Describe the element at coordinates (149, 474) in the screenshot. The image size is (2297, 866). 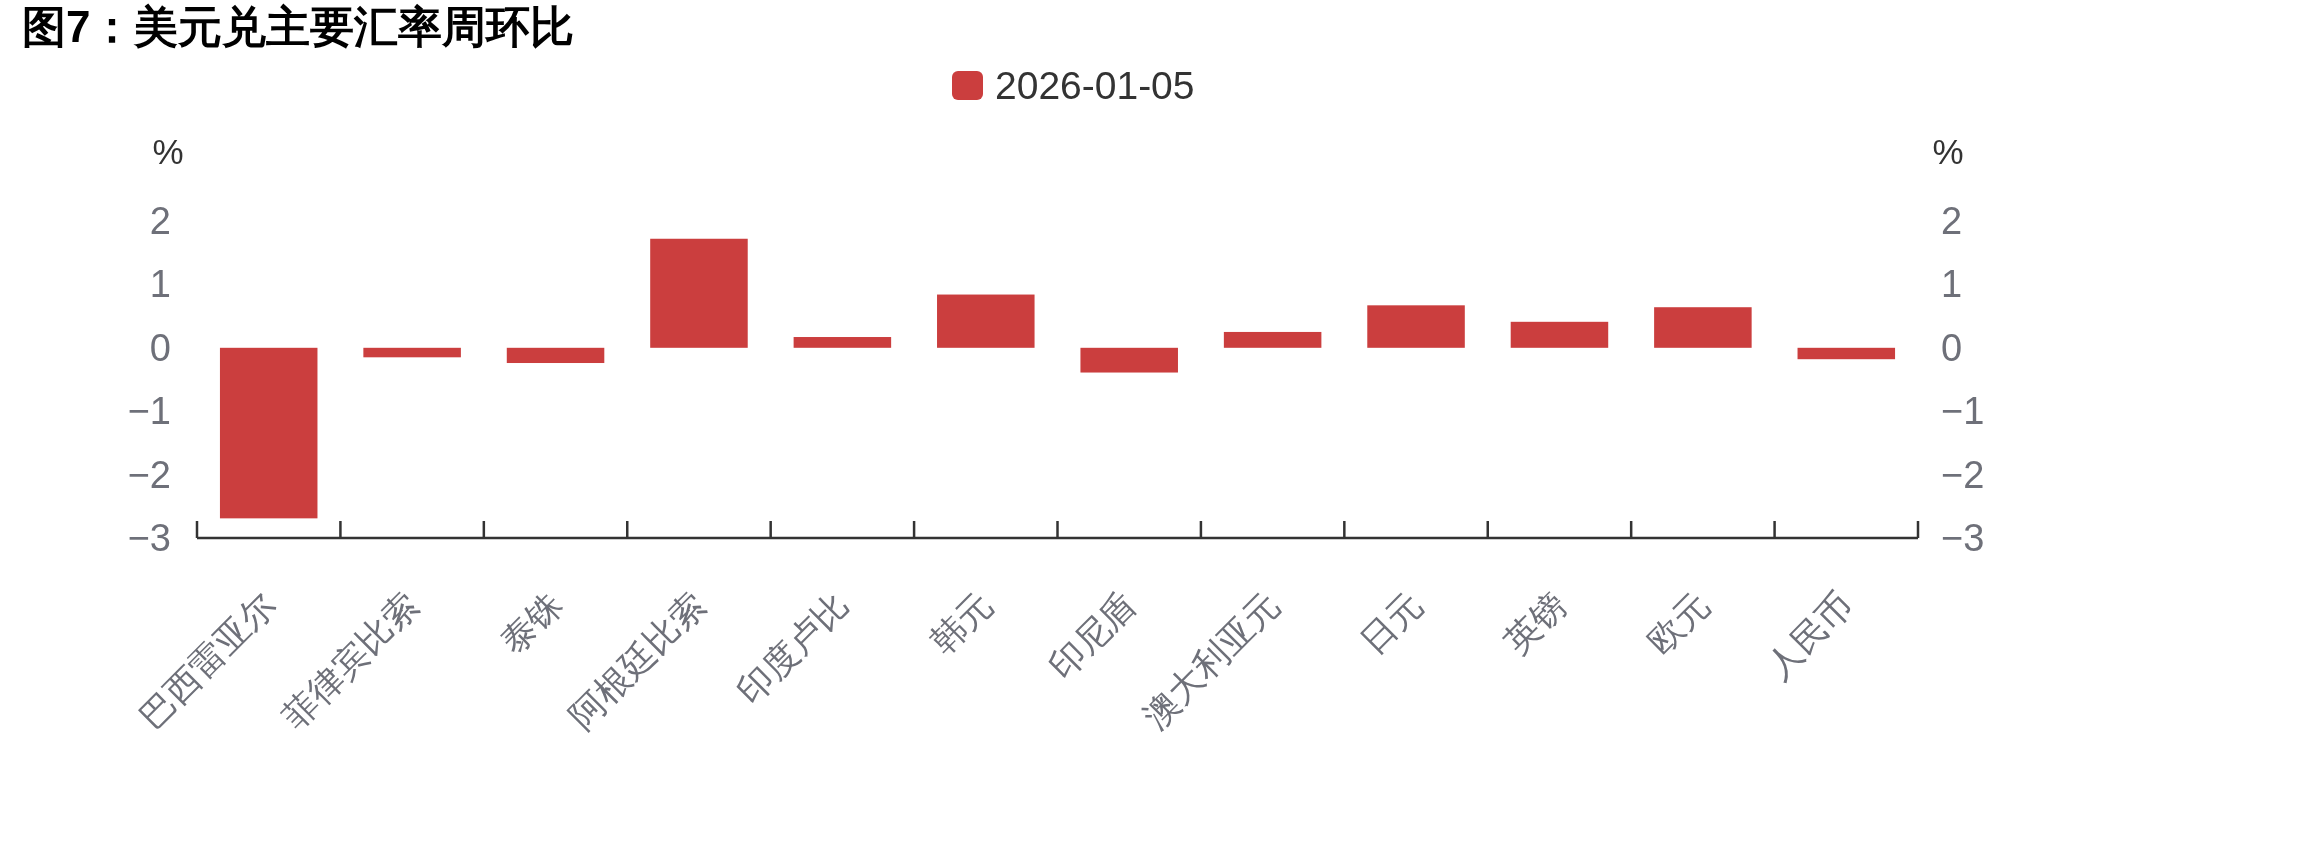
I see `y-tick-label: −2` at that location.